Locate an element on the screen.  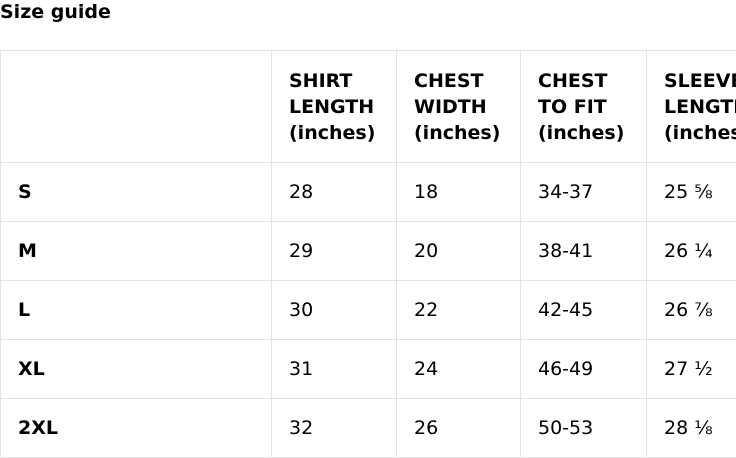
table-row: L 30 22 42-45 26 ⅞ is located at coordinates (368, 310).